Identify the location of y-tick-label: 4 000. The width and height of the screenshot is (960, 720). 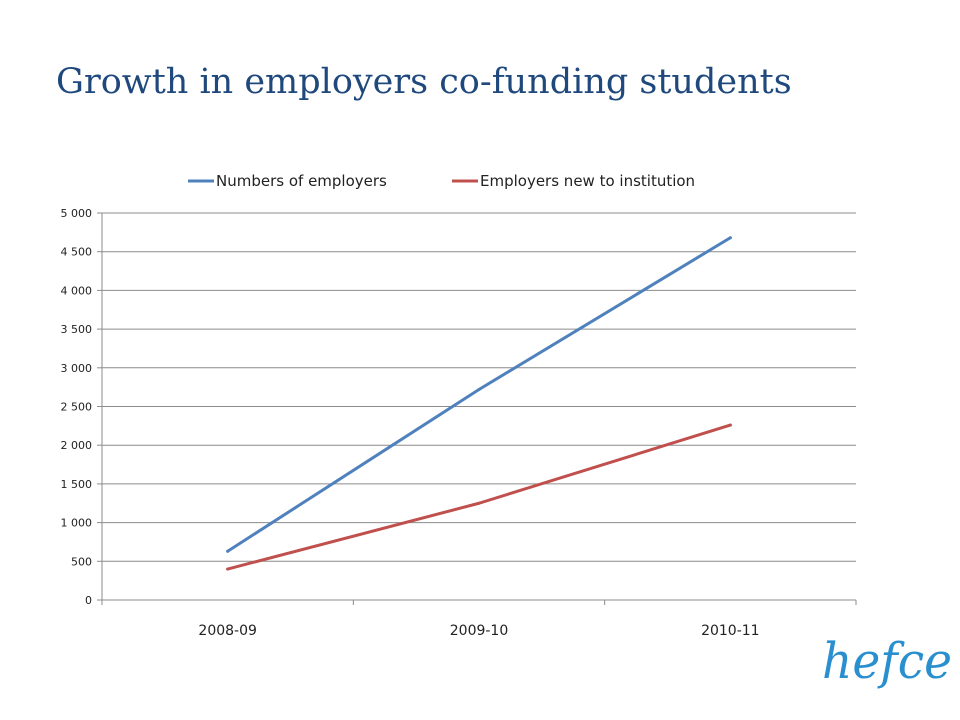
(77, 290).